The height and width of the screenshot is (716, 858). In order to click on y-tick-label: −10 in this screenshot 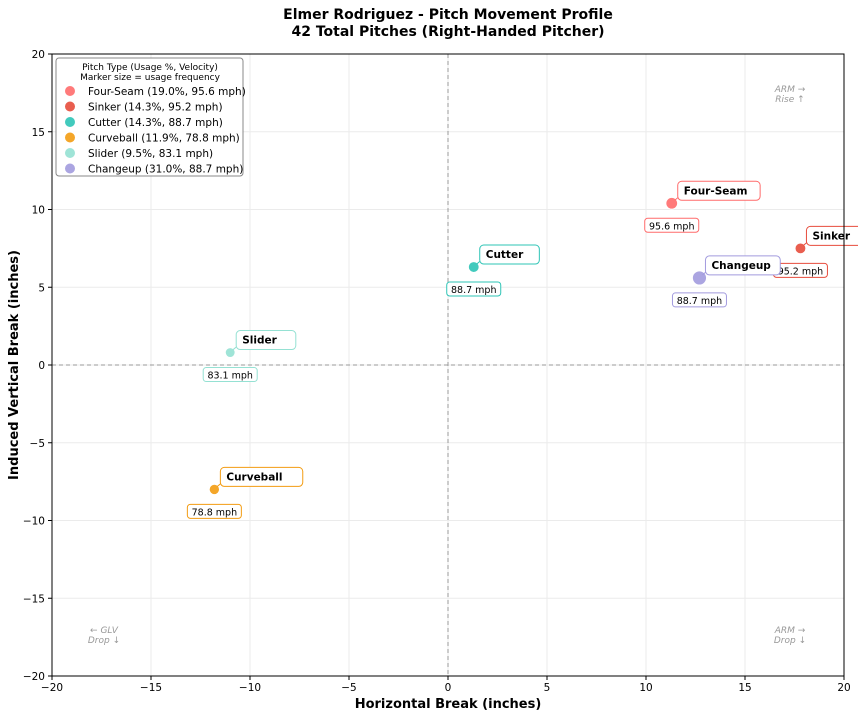, I will do `click(34, 522)`.